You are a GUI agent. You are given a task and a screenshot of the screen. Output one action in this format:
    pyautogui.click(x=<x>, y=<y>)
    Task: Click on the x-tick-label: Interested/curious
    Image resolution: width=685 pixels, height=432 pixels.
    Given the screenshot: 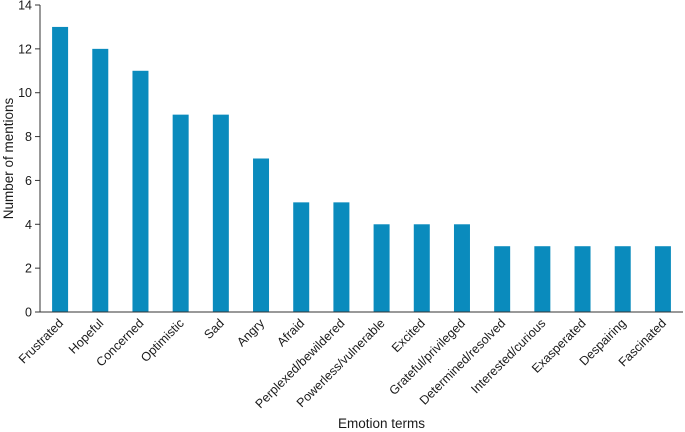 What is the action you would take?
    pyautogui.click(x=508, y=356)
    